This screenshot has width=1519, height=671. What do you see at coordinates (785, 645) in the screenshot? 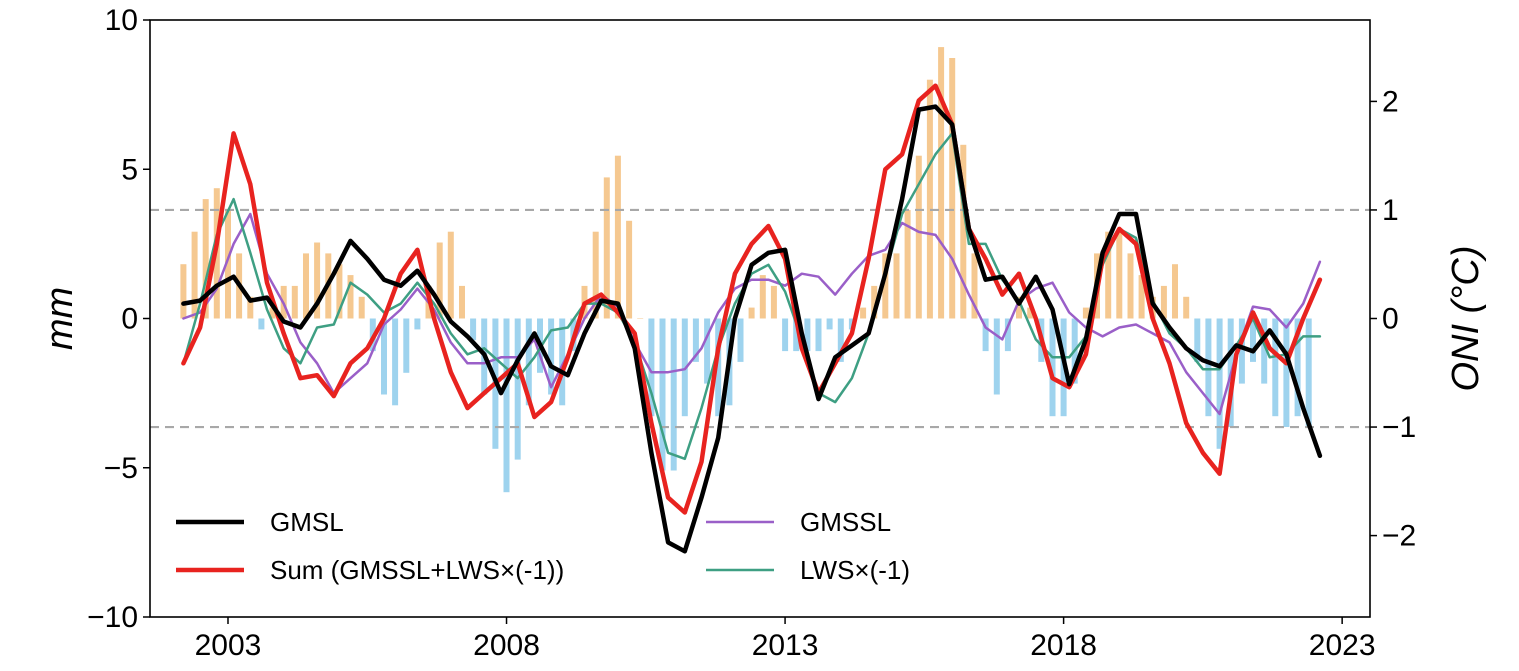
I see `x-tick-label: 2013` at bounding box center [785, 645].